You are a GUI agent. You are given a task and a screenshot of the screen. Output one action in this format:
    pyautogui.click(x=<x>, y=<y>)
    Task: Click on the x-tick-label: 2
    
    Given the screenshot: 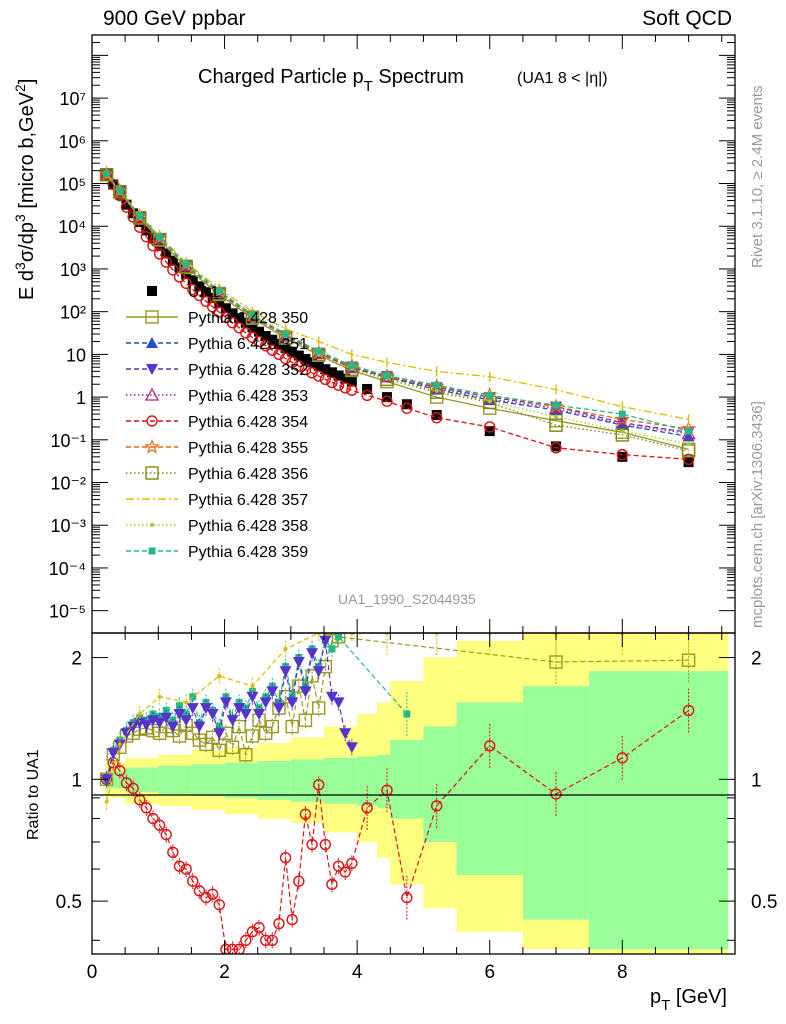 What is the action you would take?
    pyautogui.click(x=224, y=972)
    